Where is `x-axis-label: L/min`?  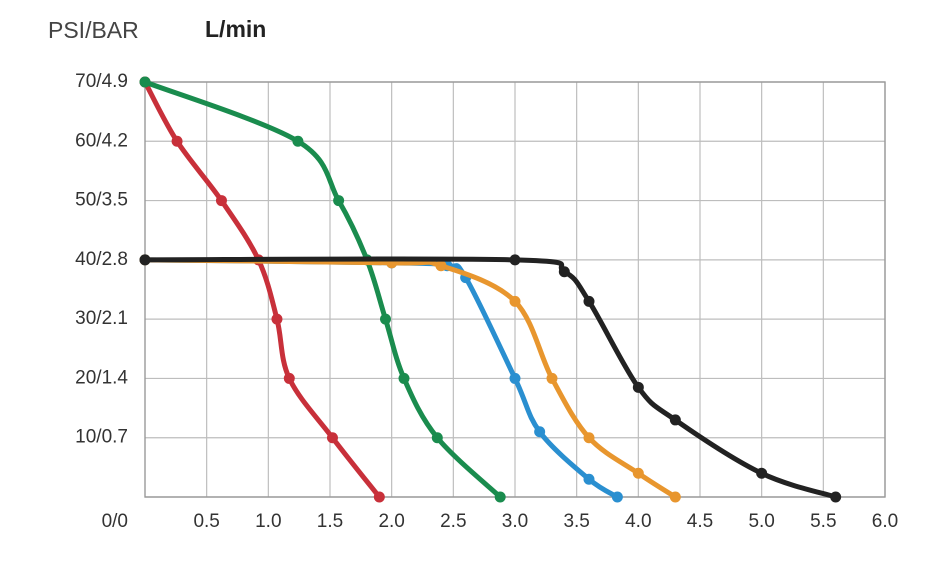
x-axis-label: L/min is located at coordinates (235, 29).